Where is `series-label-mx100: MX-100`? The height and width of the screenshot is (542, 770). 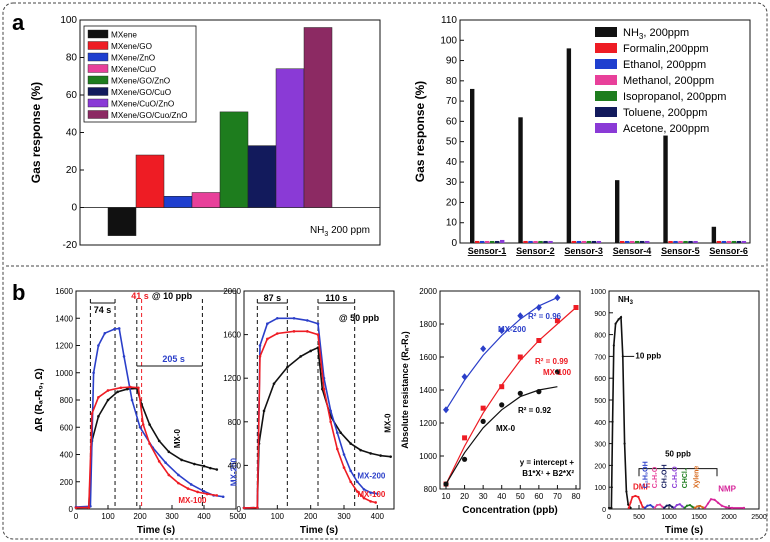
series-label-mx100: MX-100 is located at coordinates (557, 372).